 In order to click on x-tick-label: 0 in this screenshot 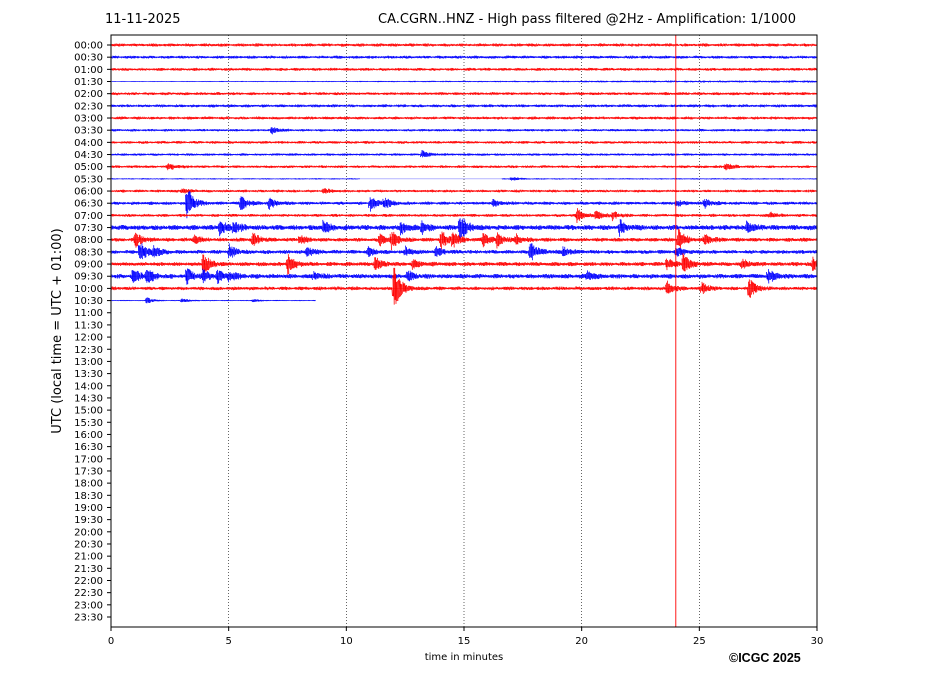, I will do `click(111, 641)`.